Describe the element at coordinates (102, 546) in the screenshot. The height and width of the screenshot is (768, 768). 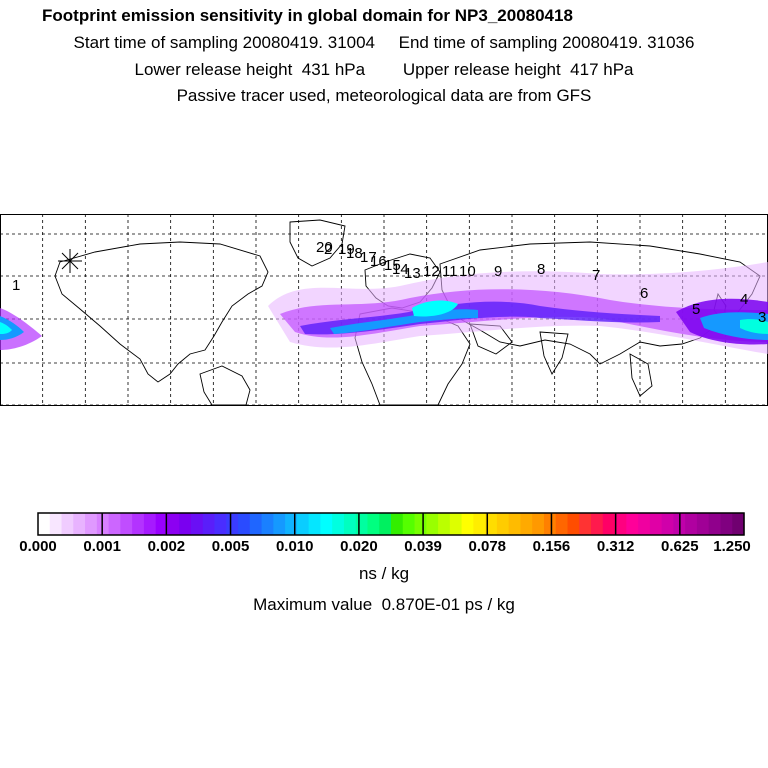
I see `colorbar-tick-label: 0.001` at that location.